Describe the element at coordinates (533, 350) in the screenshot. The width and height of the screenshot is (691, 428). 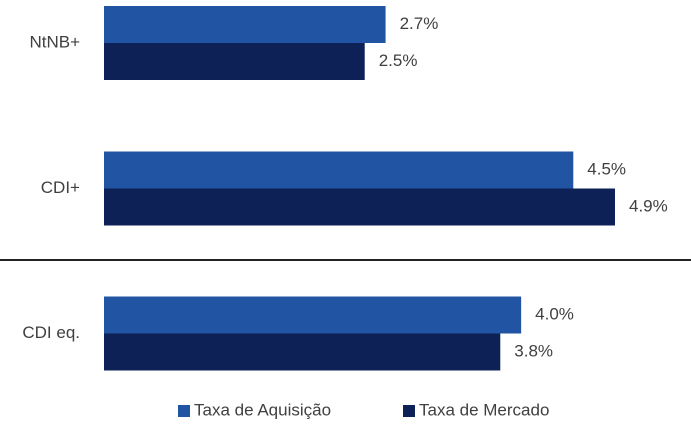
I see `value-label: 3.8%` at that location.